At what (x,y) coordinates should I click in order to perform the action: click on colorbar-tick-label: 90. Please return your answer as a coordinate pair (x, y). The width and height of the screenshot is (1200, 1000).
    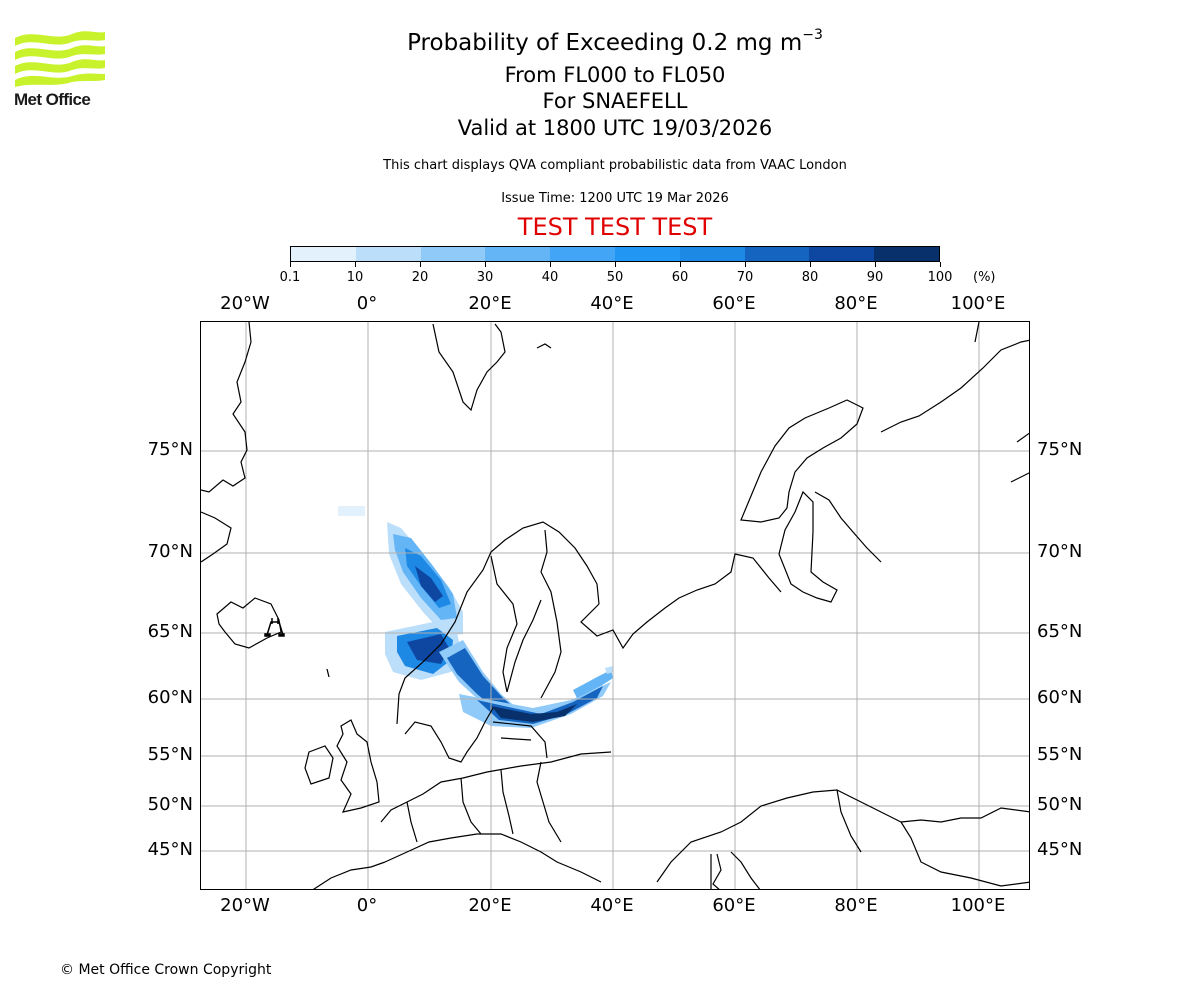
    Looking at the image, I should click on (875, 277).